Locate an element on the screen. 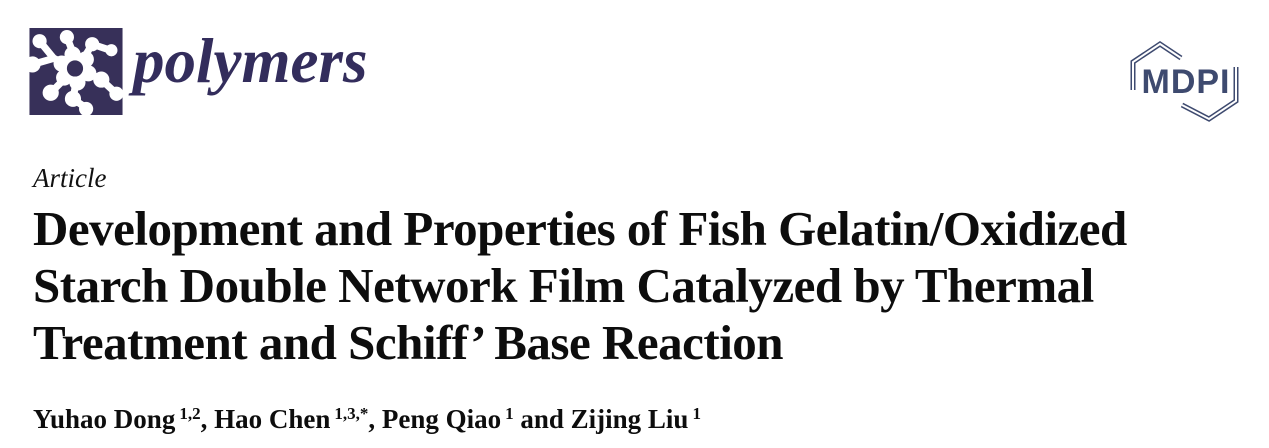  mdpi-wordmark: MDPI is located at coordinates (1186, 82).